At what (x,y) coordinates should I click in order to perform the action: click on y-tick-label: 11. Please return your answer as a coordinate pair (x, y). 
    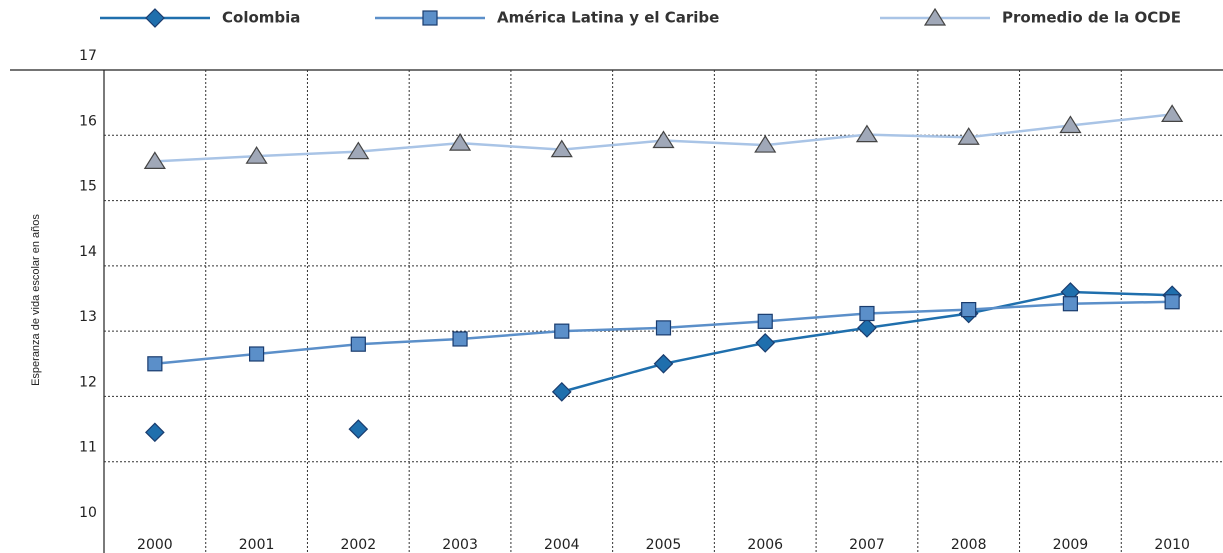
    Looking at the image, I should click on (88, 448).